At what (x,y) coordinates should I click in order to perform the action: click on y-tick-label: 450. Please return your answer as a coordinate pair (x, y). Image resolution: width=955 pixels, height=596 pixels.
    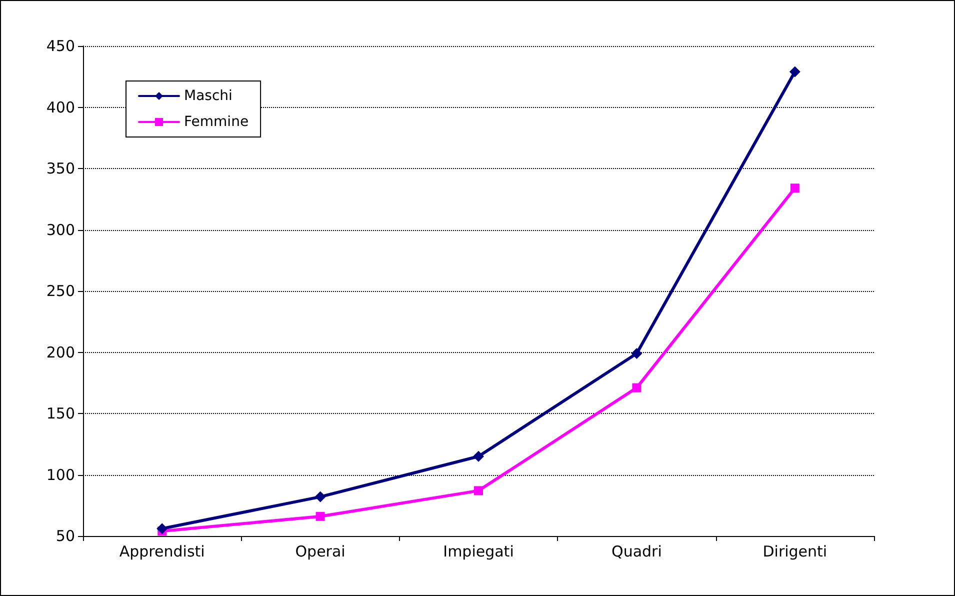
    Looking at the image, I should click on (60, 46).